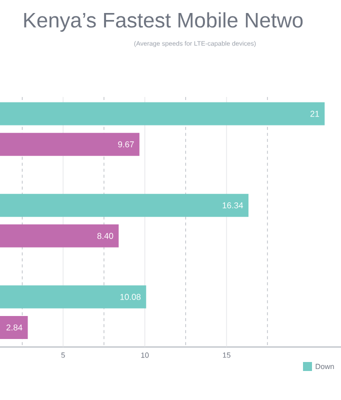 This screenshot has height=400, width=341. Describe the element at coordinates (233, 205) in the screenshot. I see `data-label: 16.34` at that location.